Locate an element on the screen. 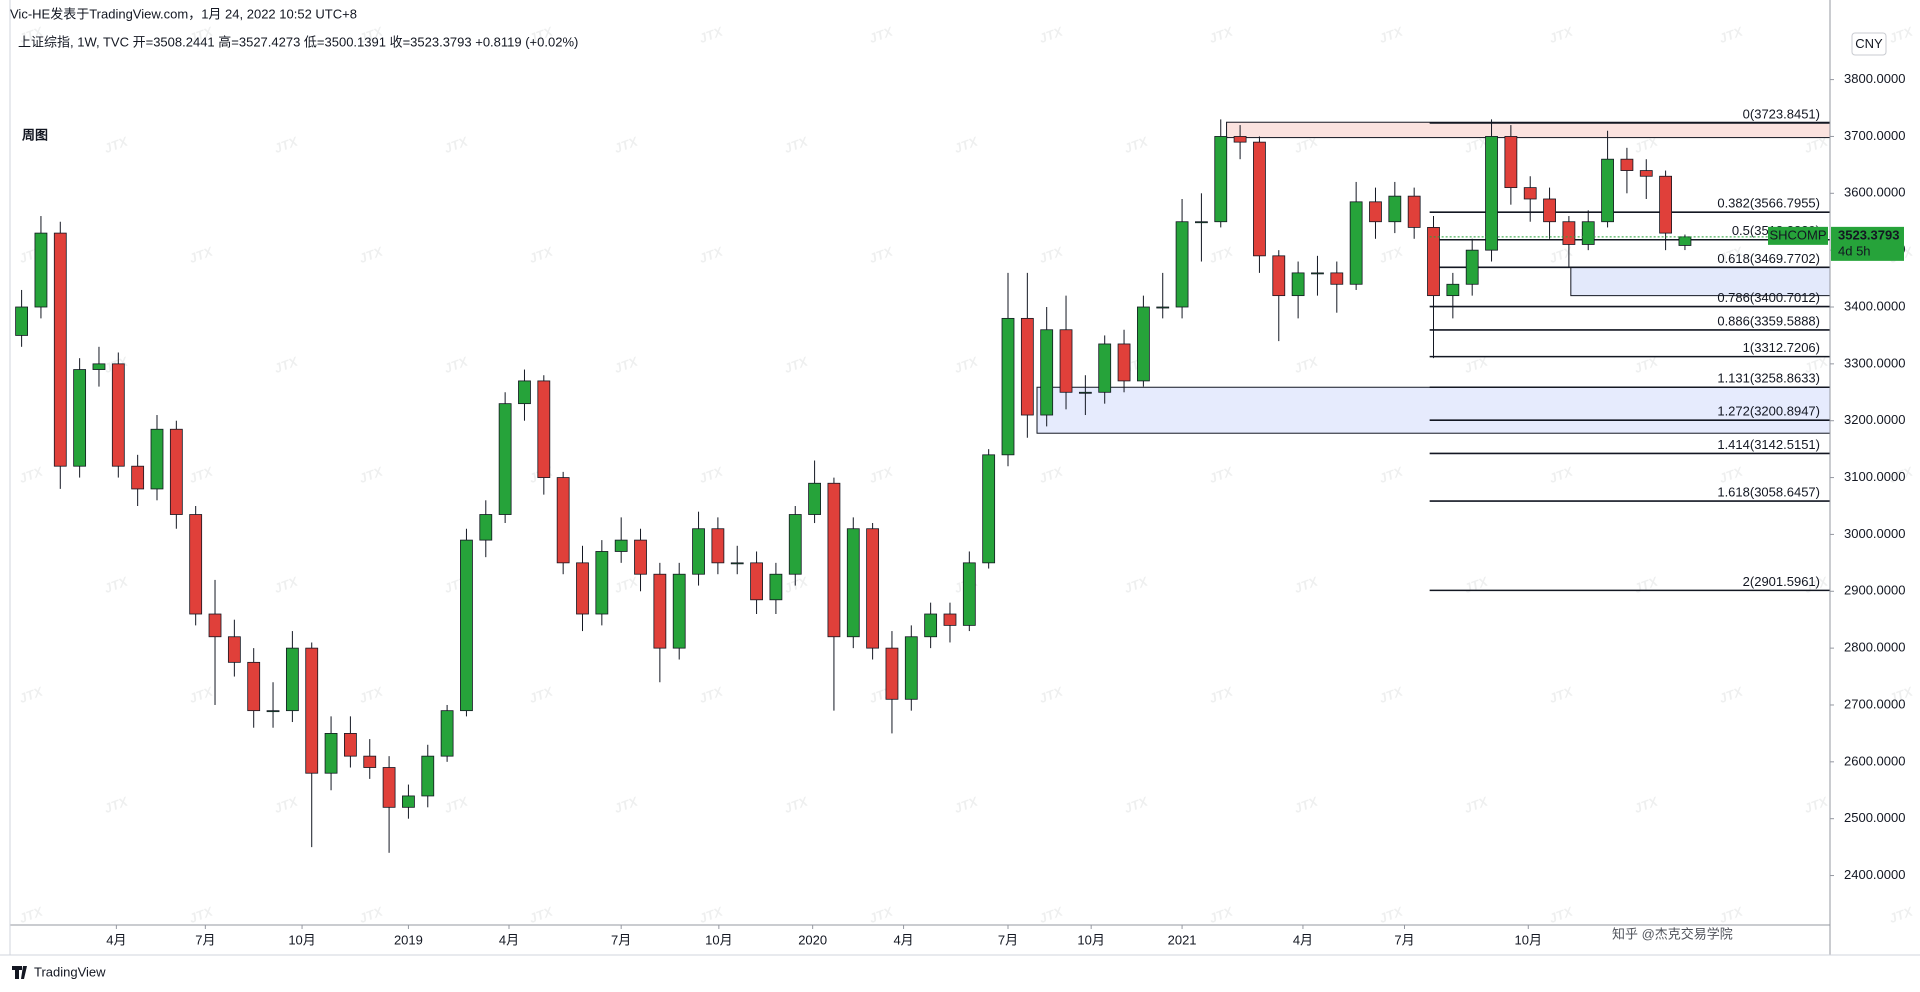  price-badge is located at coordinates (1867, 243).